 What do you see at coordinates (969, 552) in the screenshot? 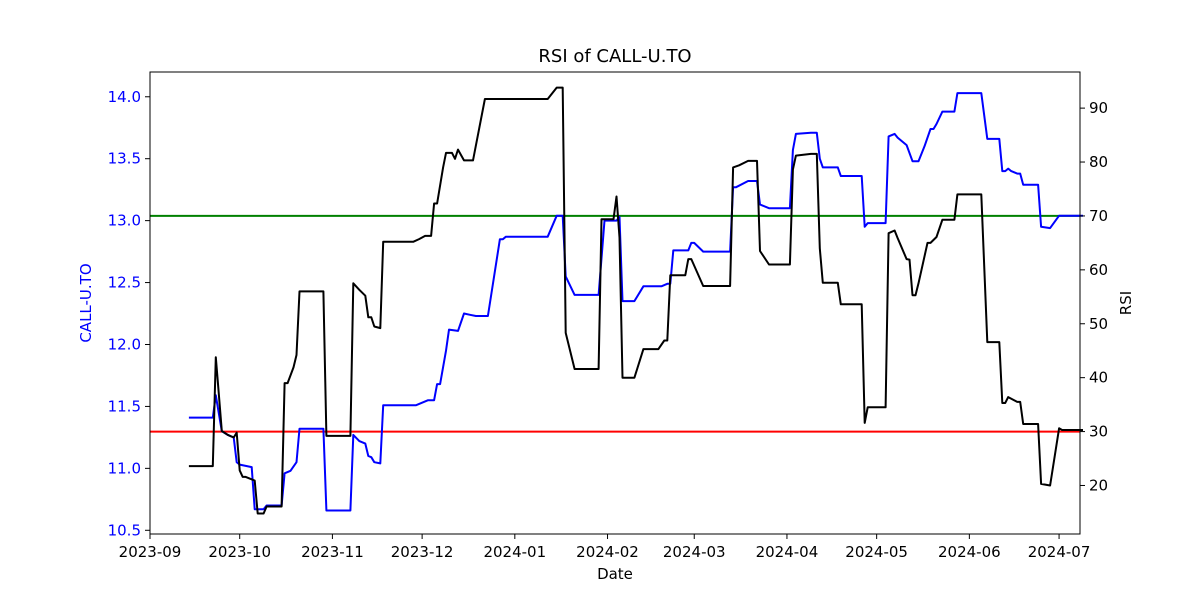
I see `x-tick-label: 2024-06` at bounding box center [969, 552].